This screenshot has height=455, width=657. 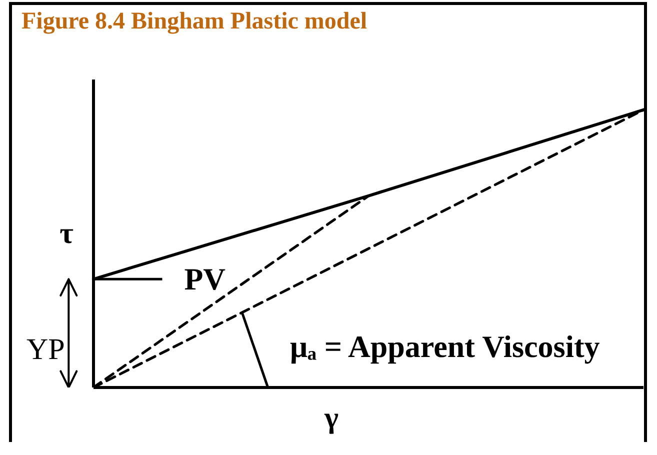 I want to click on text: YP, so click(x=45, y=349).